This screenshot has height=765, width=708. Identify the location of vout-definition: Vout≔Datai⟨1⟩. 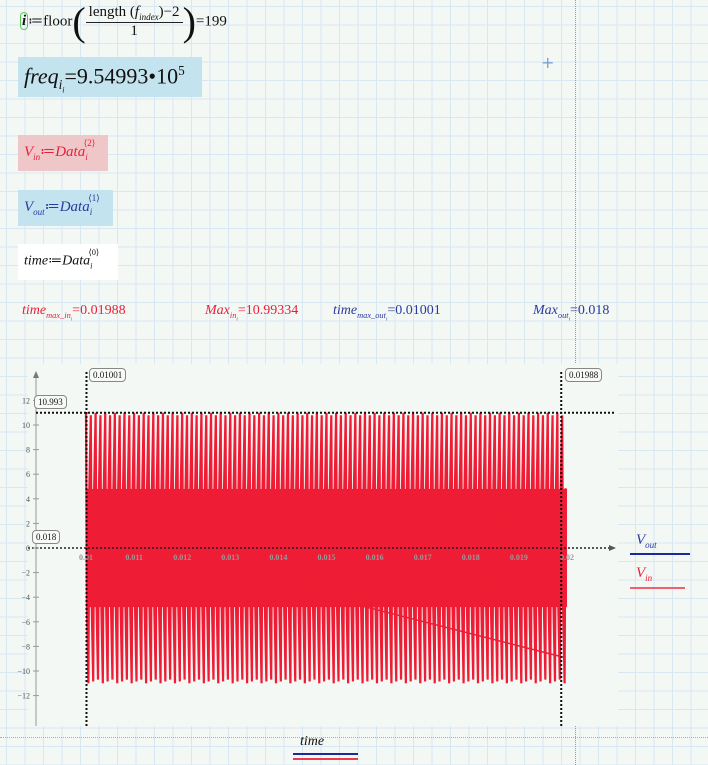
(65, 208).